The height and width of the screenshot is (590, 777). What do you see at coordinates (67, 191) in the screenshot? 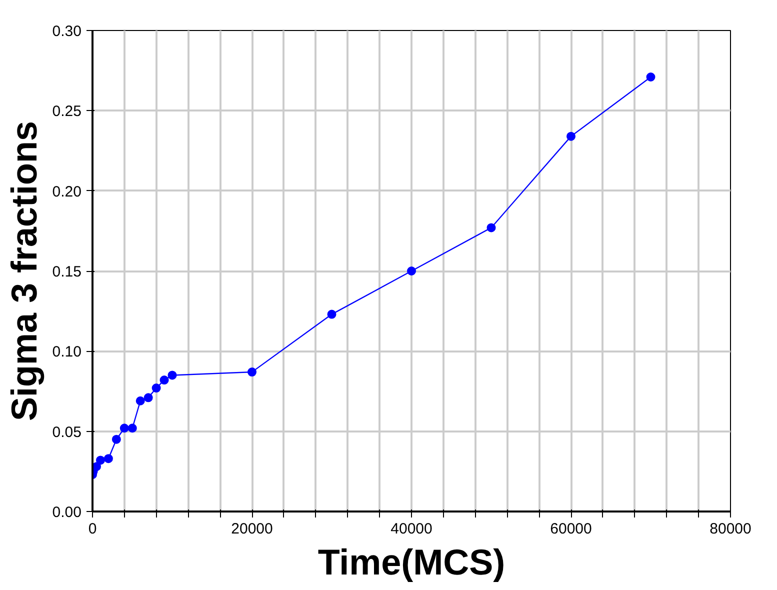
I see `y-tick-label: 0.20` at bounding box center [67, 191].